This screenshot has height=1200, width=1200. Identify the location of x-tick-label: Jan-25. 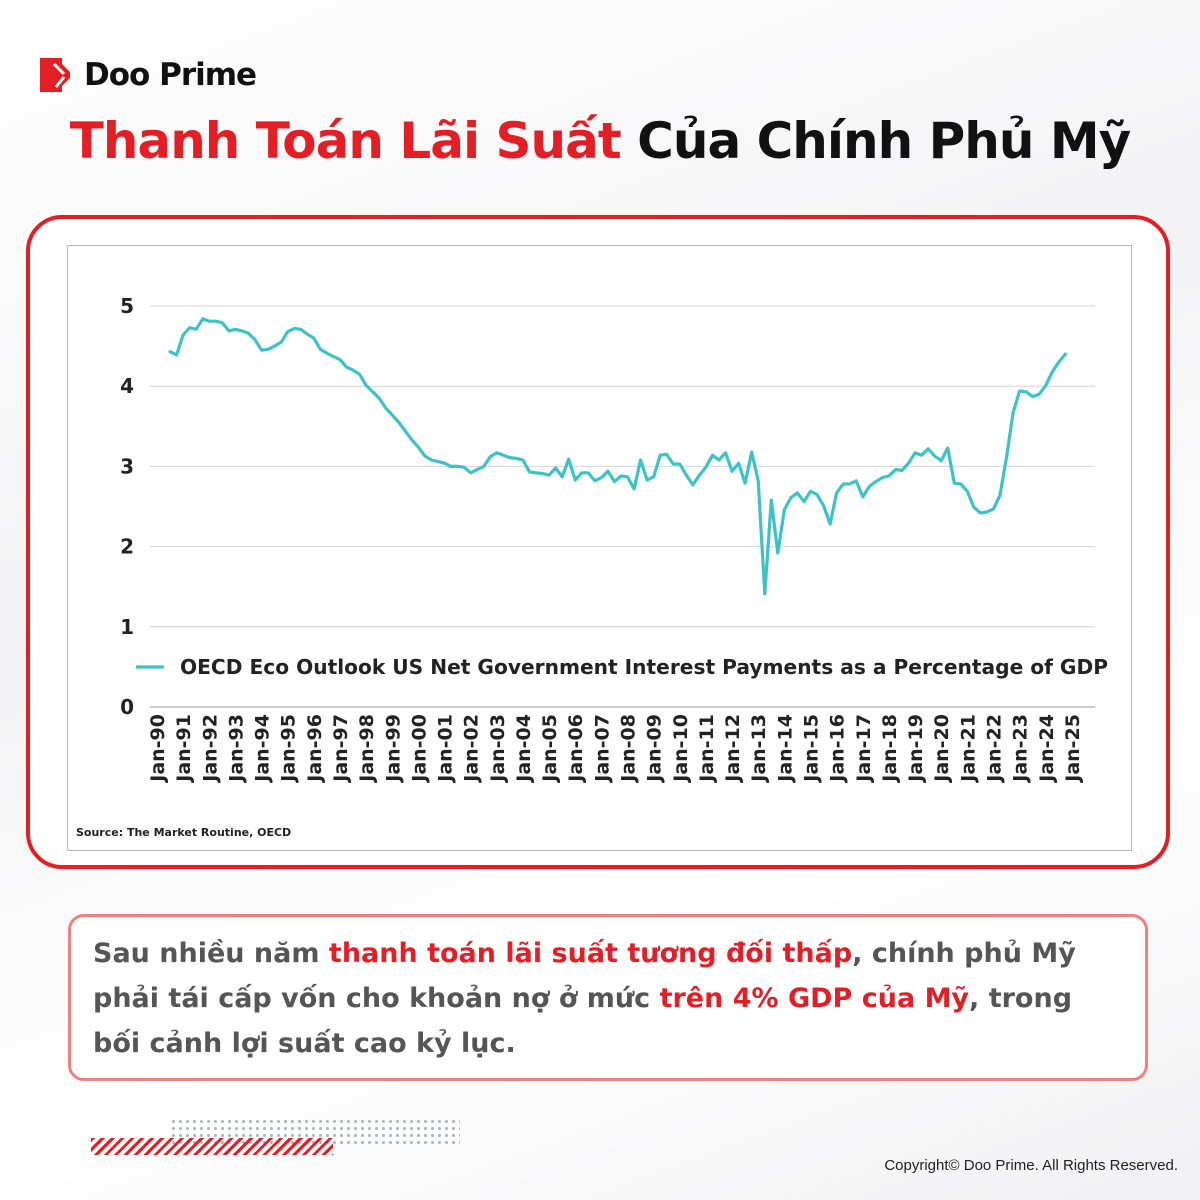
(1073, 749).